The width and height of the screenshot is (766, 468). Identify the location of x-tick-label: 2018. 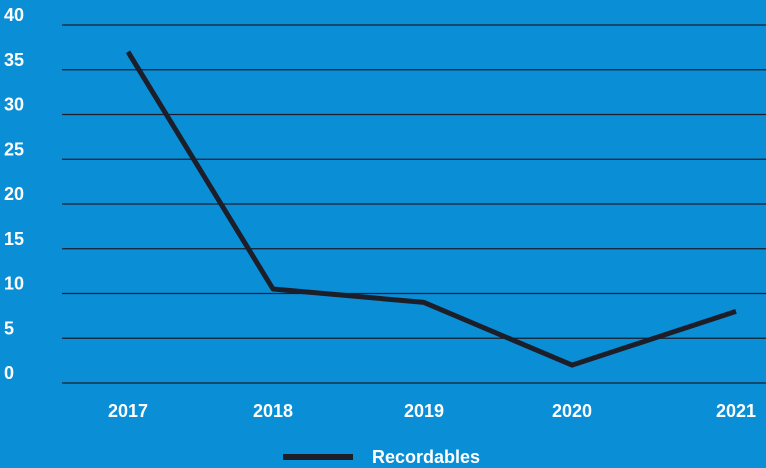
(273, 411).